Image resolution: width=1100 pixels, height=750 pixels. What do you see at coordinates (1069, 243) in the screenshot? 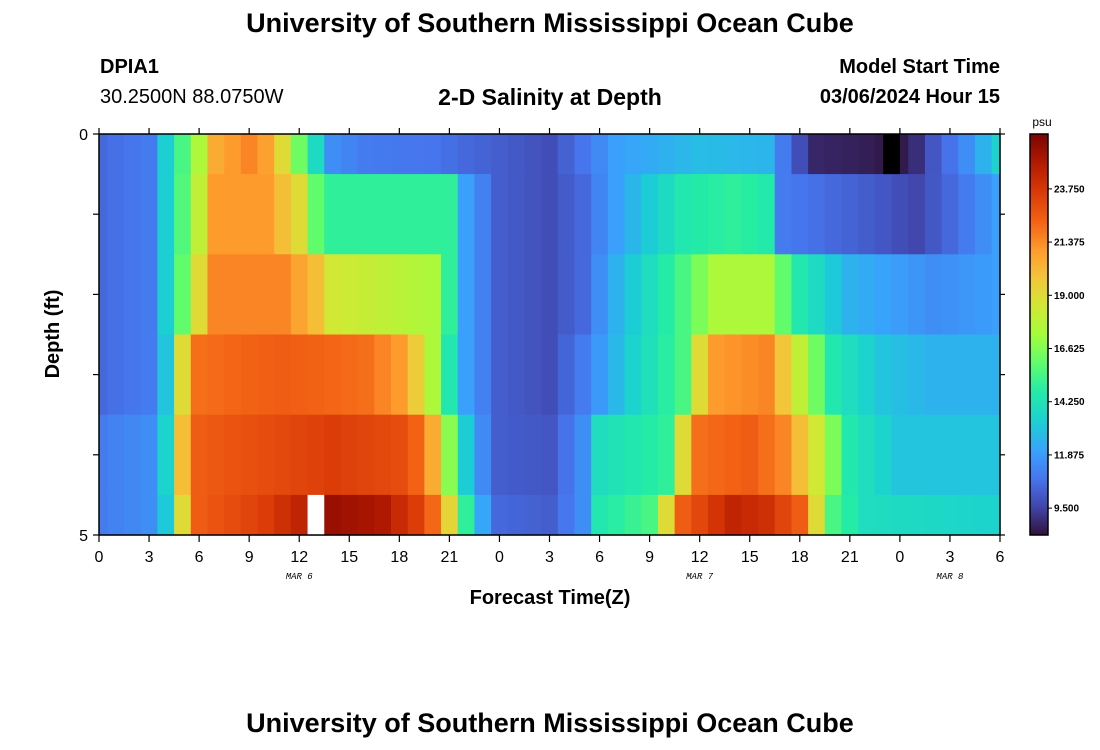
I see `colorbar-tick-label: 21.375` at bounding box center [1069, 243].